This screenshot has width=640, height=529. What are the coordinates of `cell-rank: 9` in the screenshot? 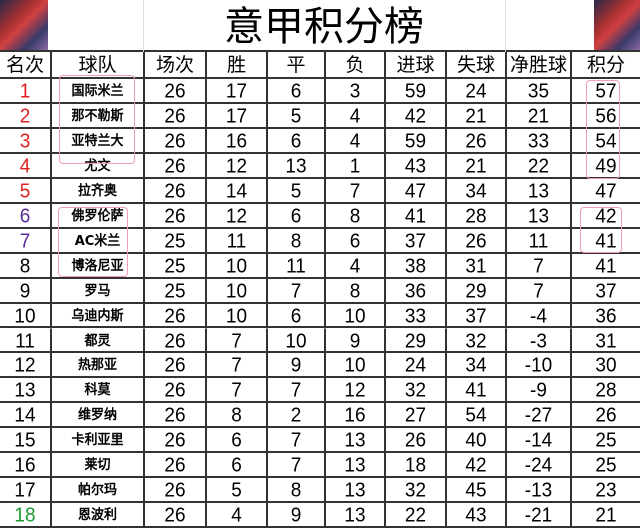 It's located at (25, 291).